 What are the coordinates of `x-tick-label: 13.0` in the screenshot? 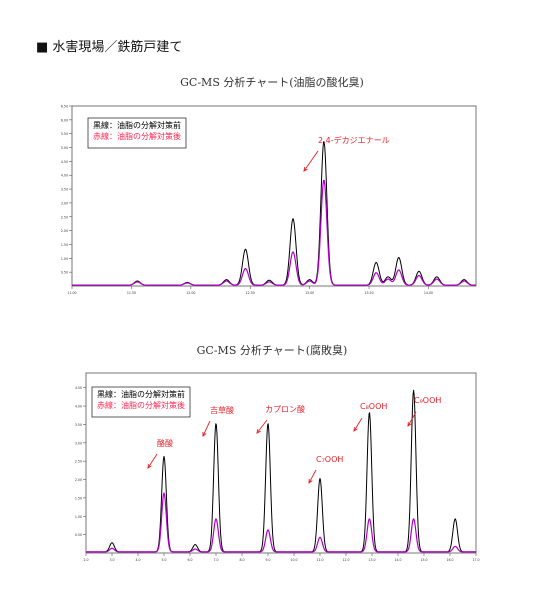 It's located at (371, 560).